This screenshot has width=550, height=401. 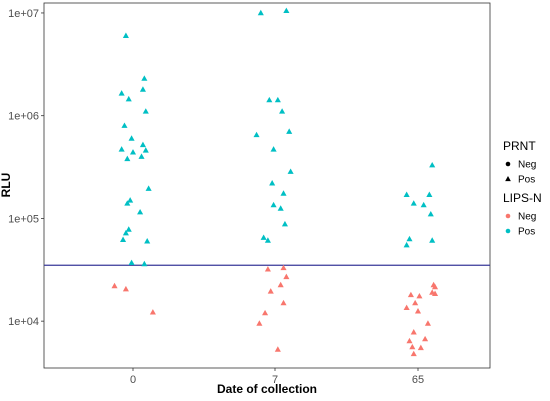 What do you see at coordinates (23, 219) in the screenshot?
I see `y-tick-label: 1e+05` at bounding box center [23, 219].